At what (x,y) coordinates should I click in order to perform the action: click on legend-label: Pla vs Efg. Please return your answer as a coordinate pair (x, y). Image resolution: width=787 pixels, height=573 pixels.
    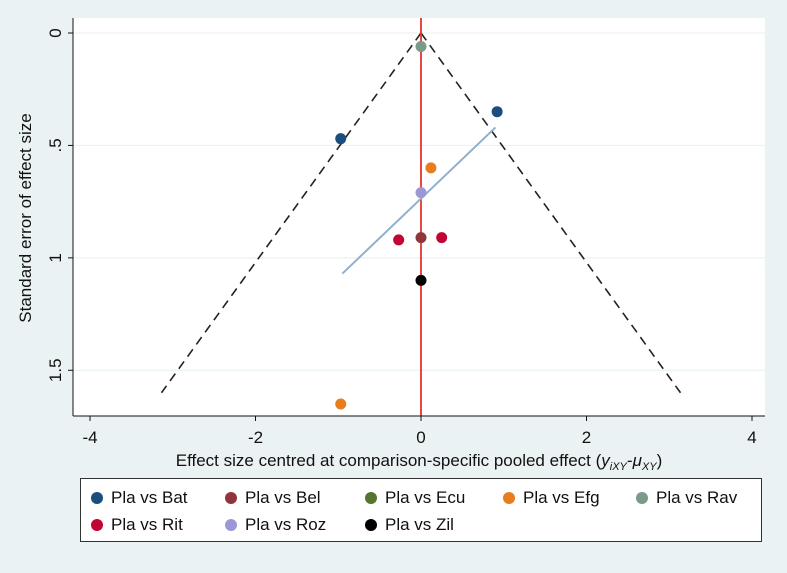
    Looking at the image, I should click on (561, 497).